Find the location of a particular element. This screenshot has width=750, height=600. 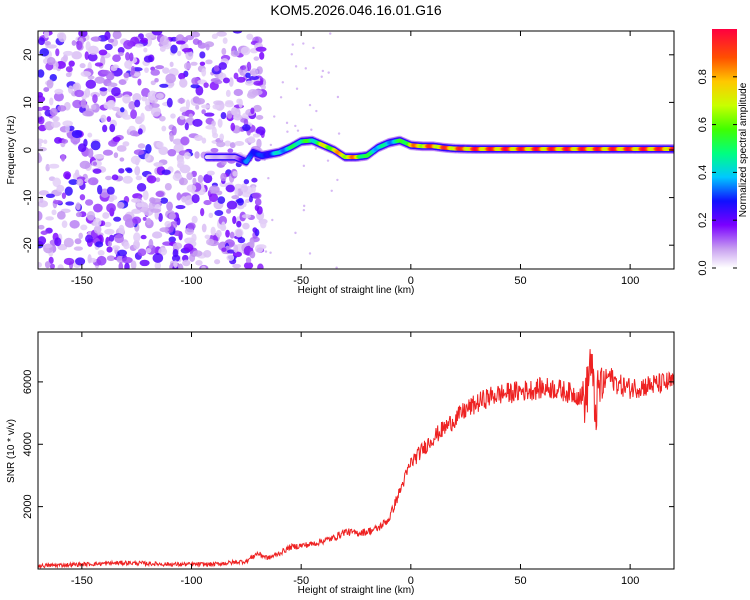

spectrogram-ytick-label: -20 is located at coordinates (28, 245).